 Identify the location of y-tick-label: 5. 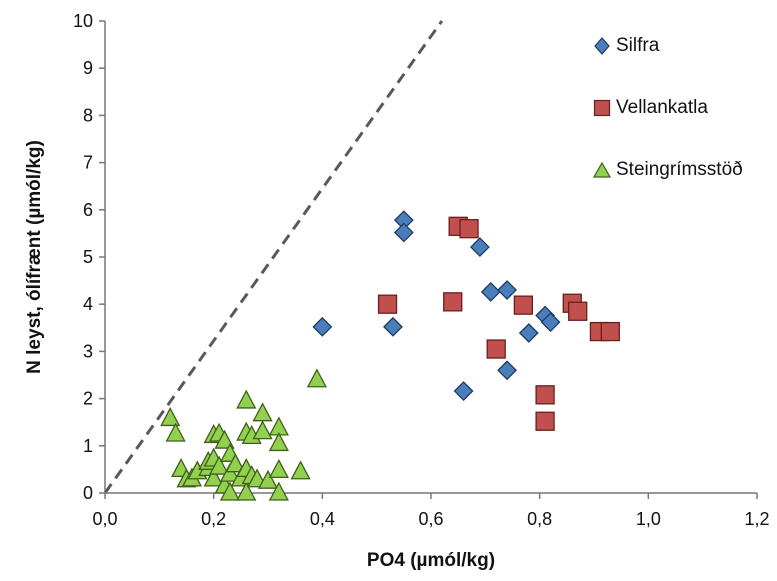
(88, 257).